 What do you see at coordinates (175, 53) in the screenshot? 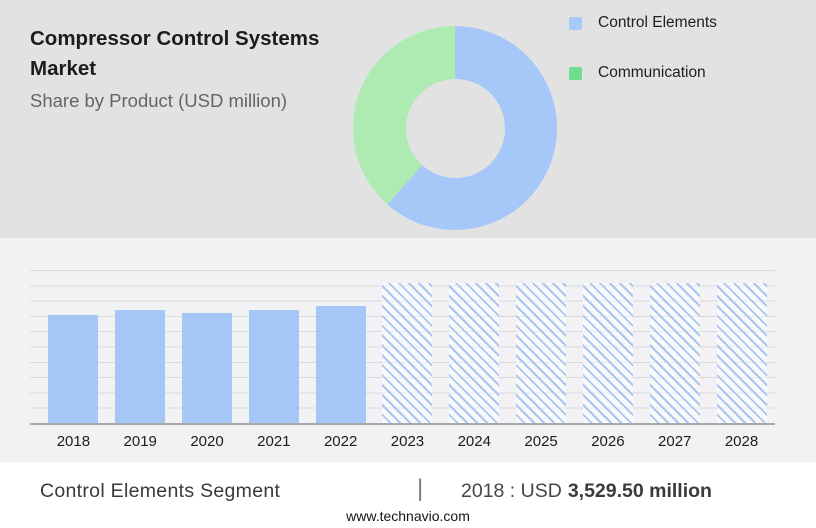
I see `page-title: Compressor Control Systems Market` at bounding box center [175, 53].